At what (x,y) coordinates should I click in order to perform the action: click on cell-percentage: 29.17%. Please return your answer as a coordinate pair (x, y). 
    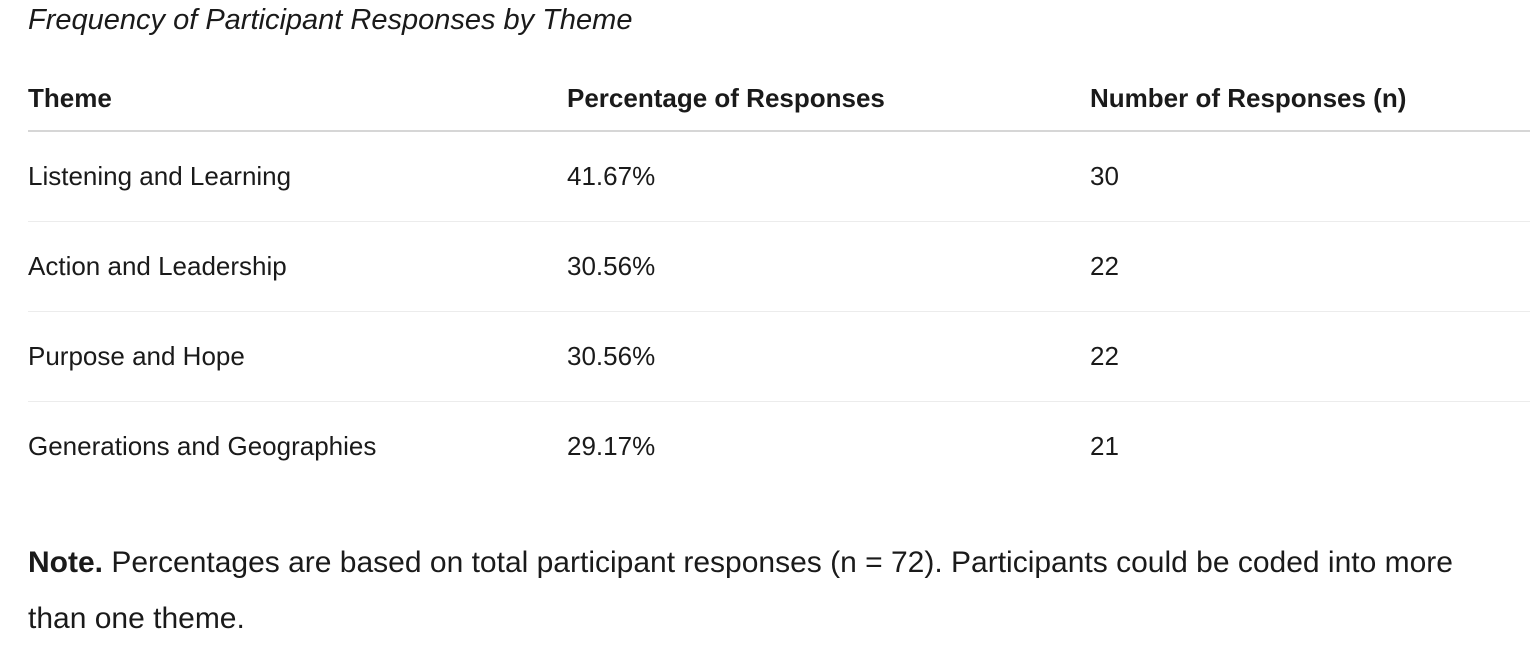
    Looking at the image, I should click on (611, 446).